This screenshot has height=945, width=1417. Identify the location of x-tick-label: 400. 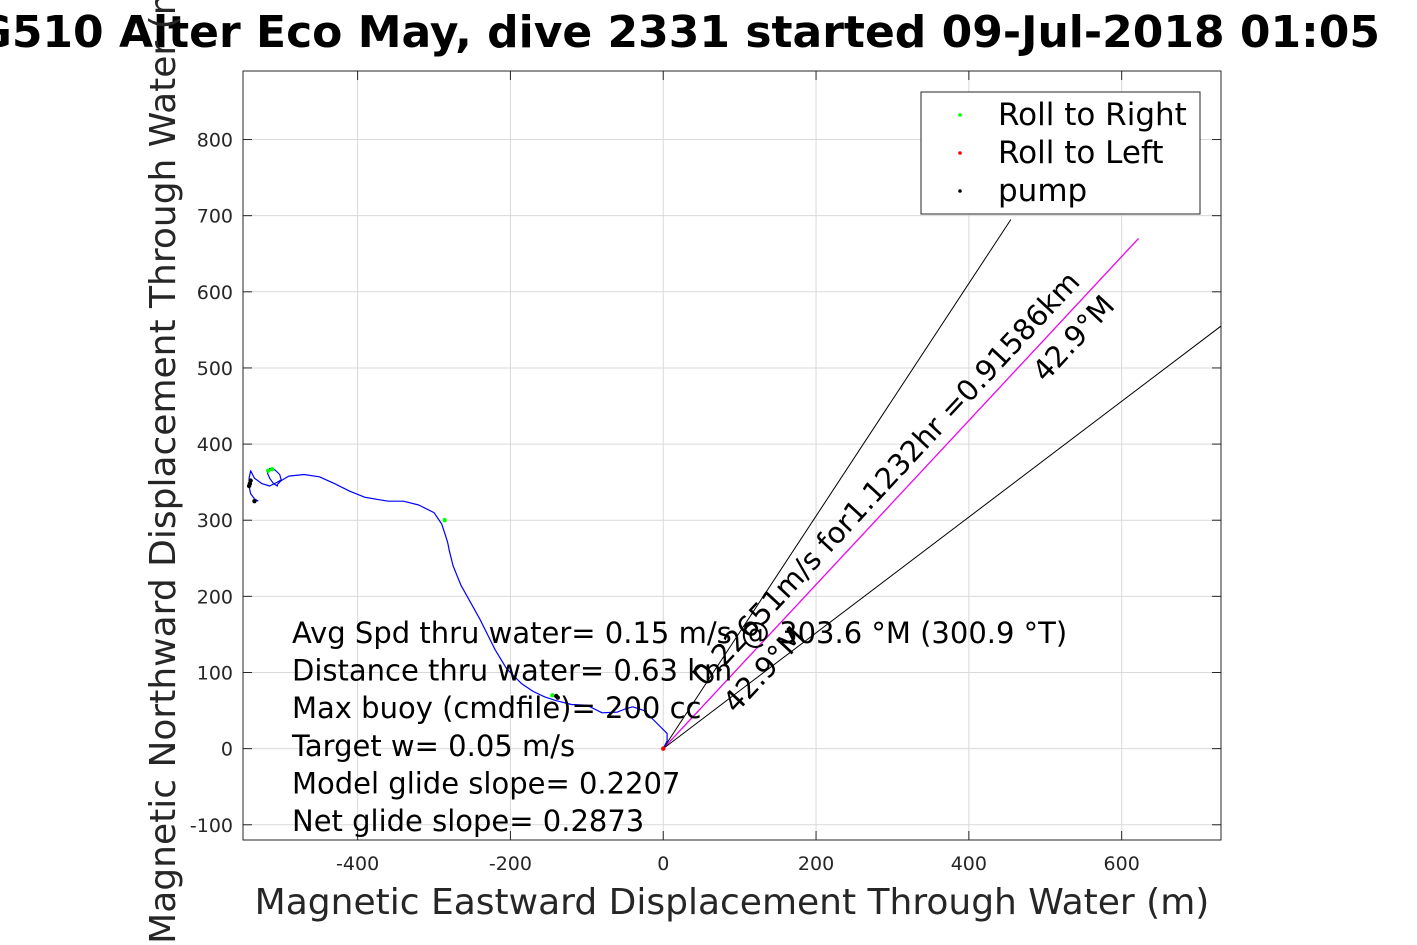
(969, 864).